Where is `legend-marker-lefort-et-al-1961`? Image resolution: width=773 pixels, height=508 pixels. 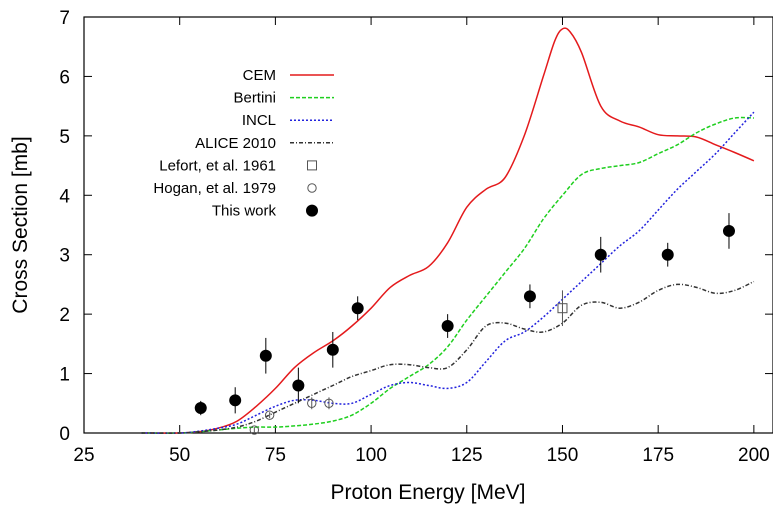 legend-marker-lefort-et-al-1961 is located at coordinates (312, 165).